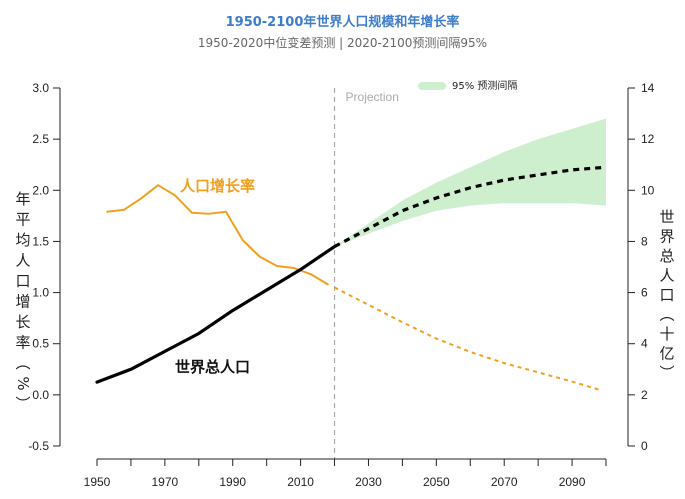 This screenshot has width=685, height=499. What do you see at coordinates (40, 139) in the screenshot?
I see `left-axis-tick-label: 2.5` at bounding box center [40, 139].